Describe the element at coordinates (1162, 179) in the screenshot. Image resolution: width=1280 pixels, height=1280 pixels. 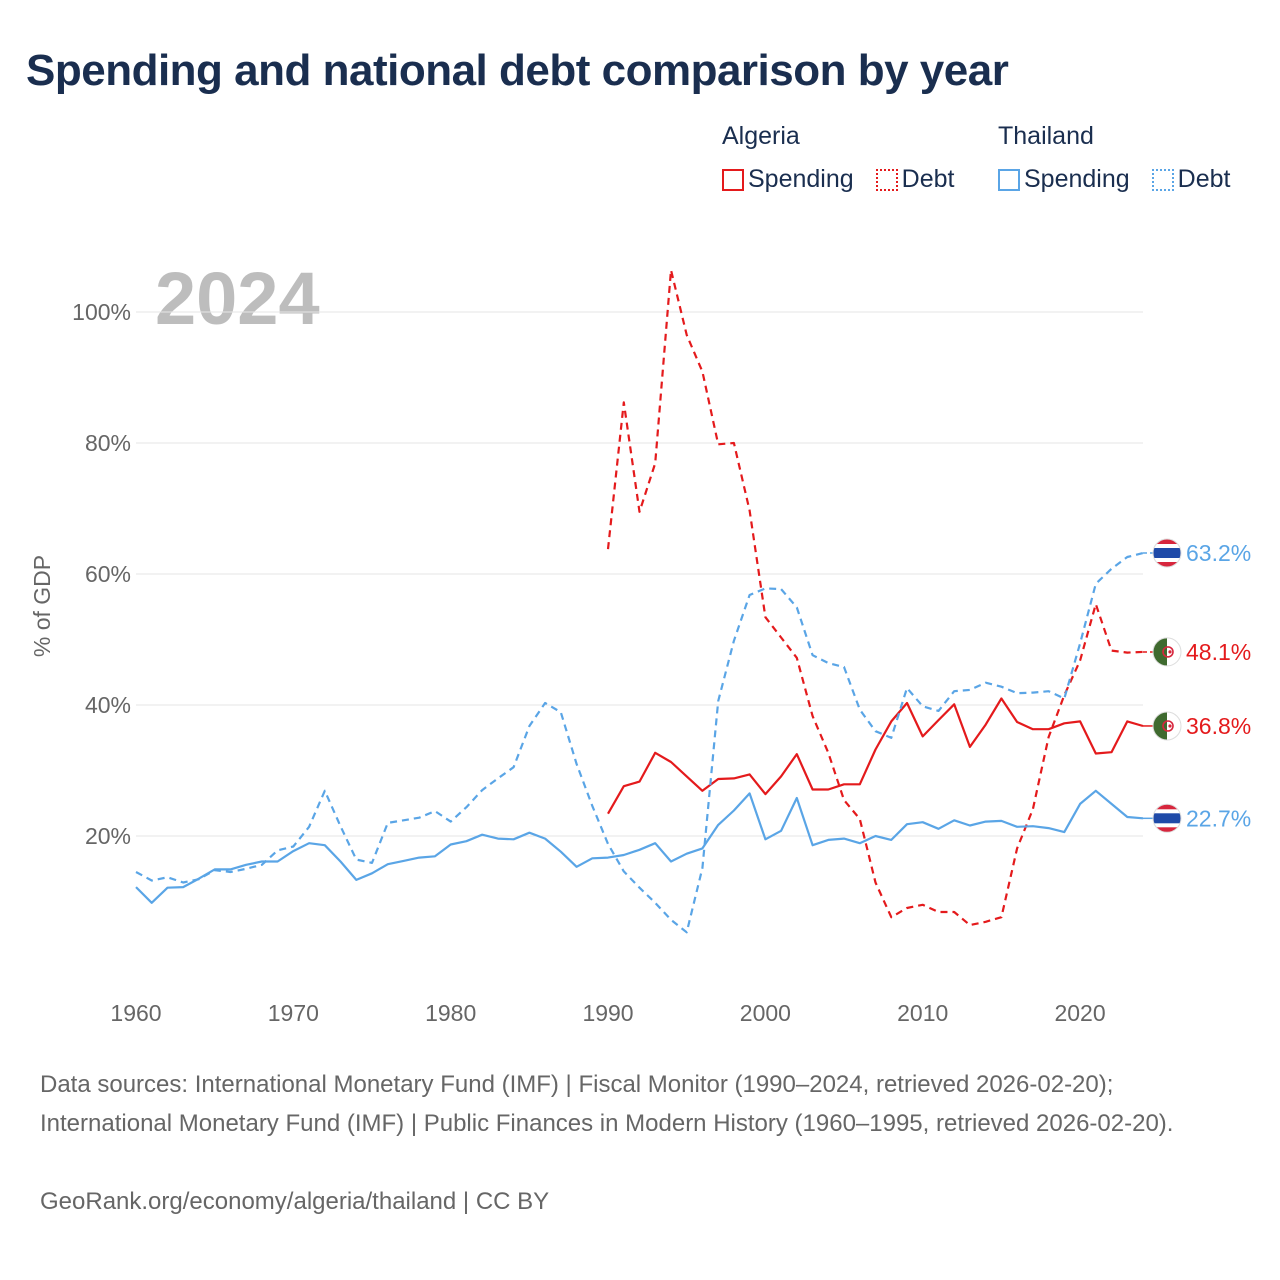
I see `legend-swatch-dotted-blue` at that location.